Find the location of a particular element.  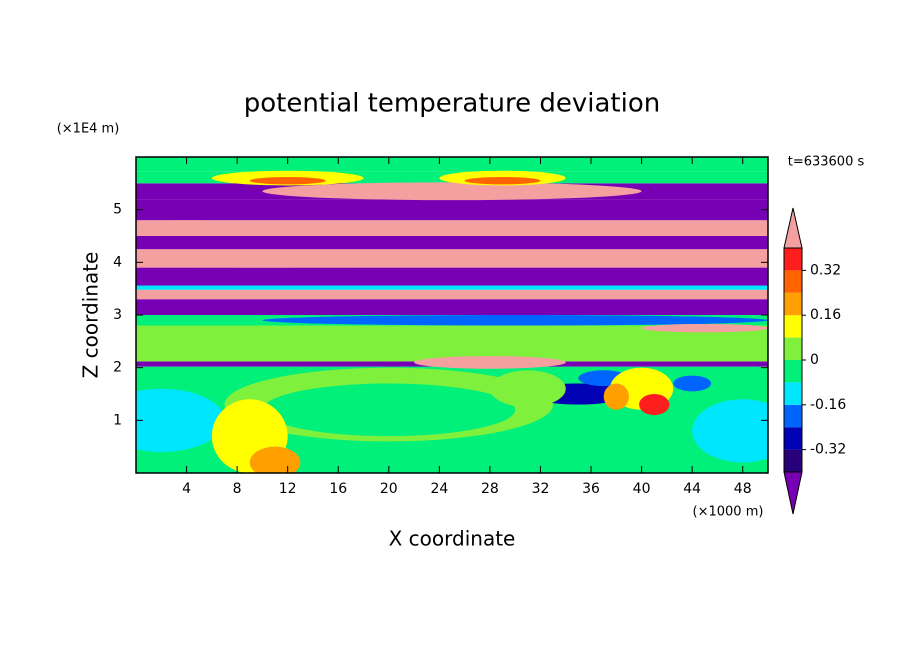

y-axis-label: Z coordinate is located at coordinates (91, 315).